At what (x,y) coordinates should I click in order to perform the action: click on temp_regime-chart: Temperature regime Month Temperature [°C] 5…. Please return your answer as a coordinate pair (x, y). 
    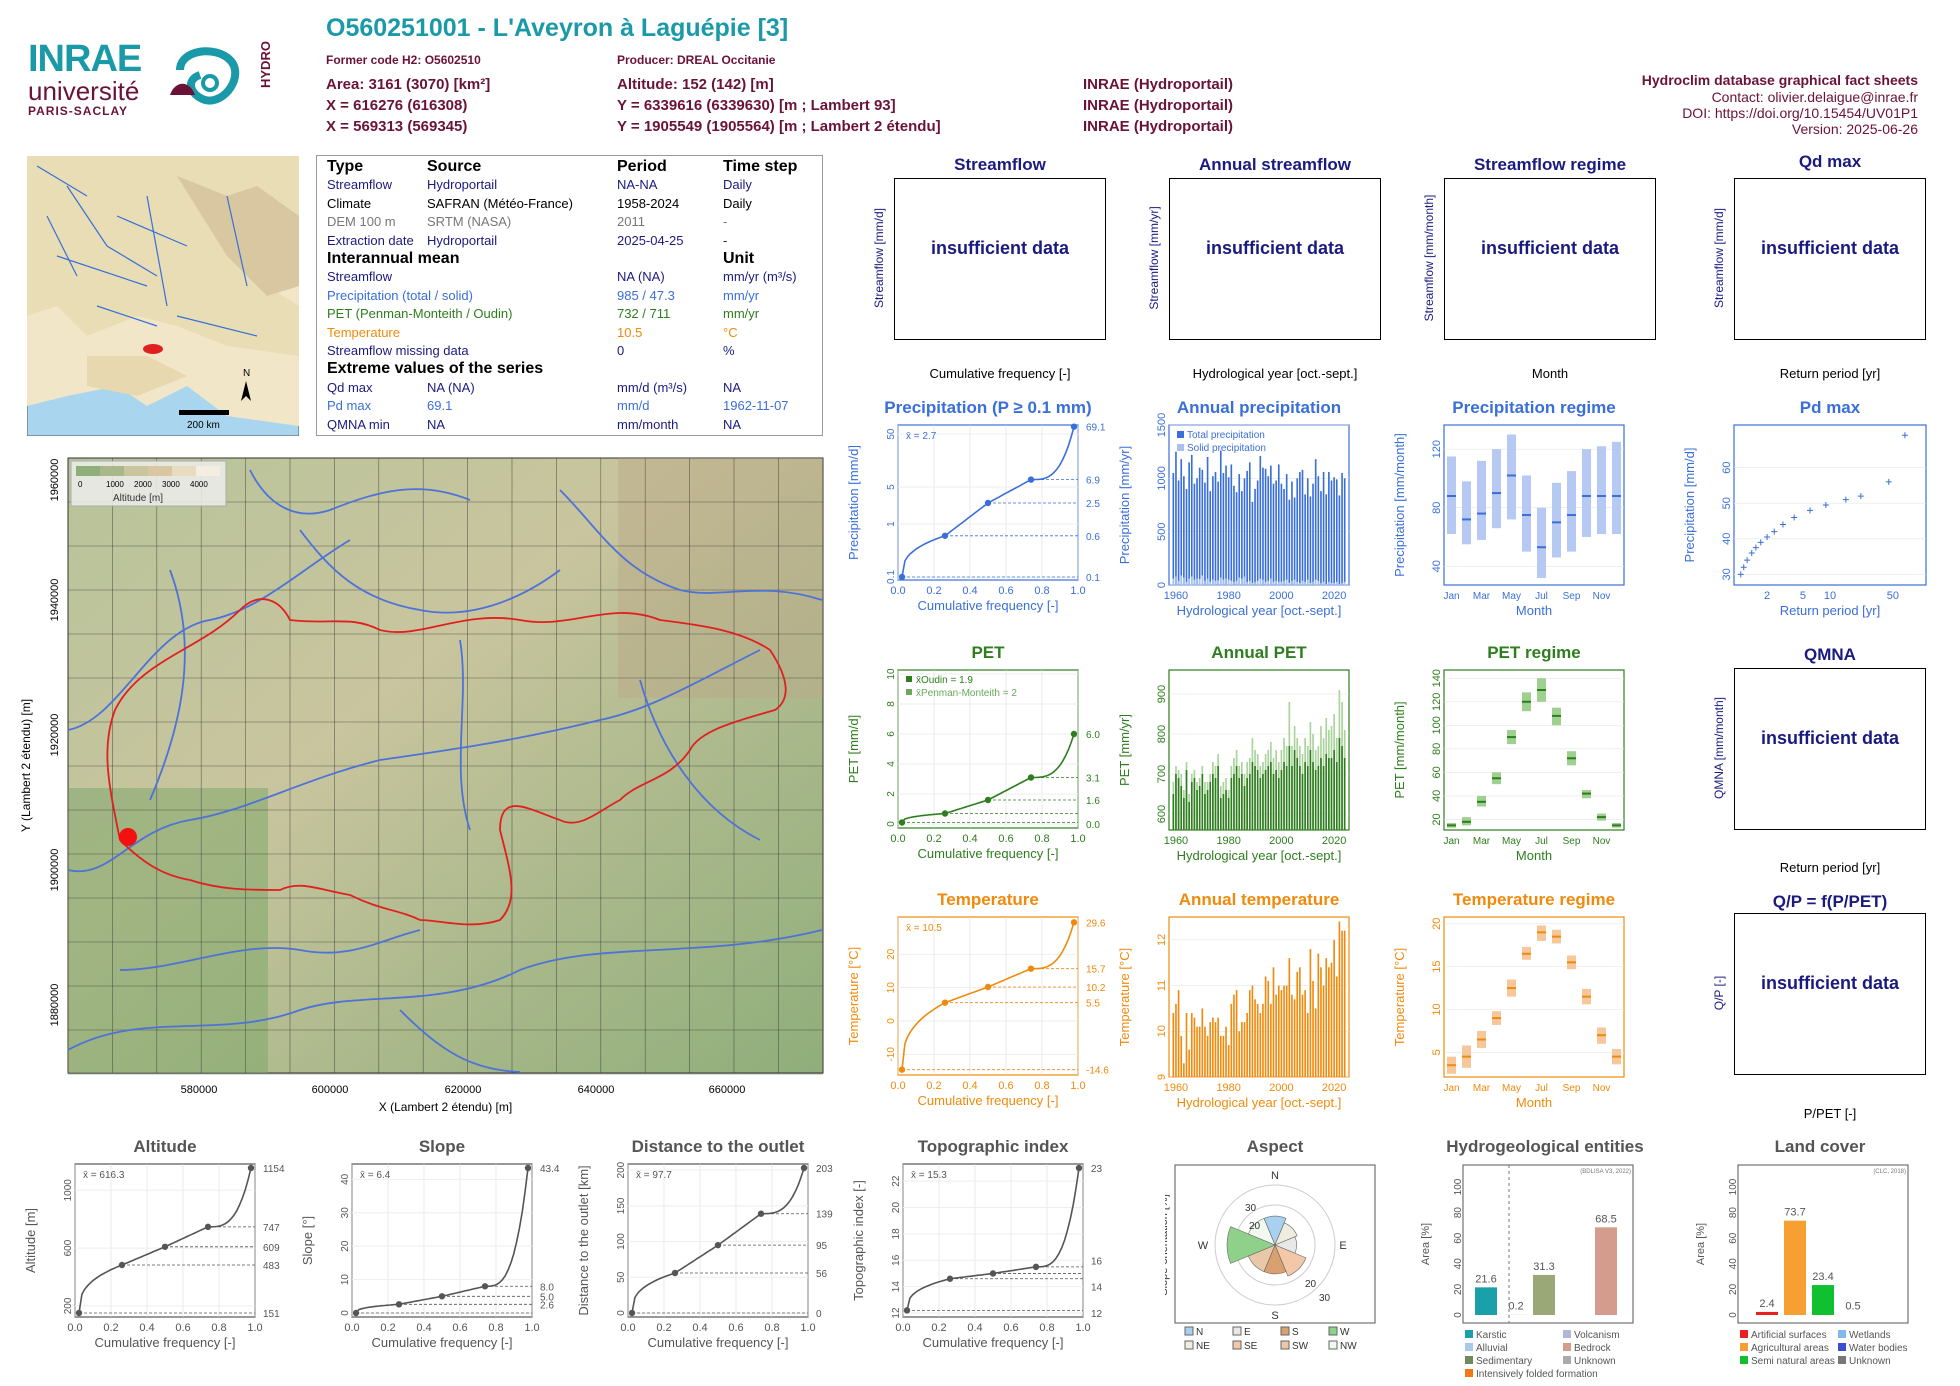
    Looking at the image, I should click on (1508, 1000).